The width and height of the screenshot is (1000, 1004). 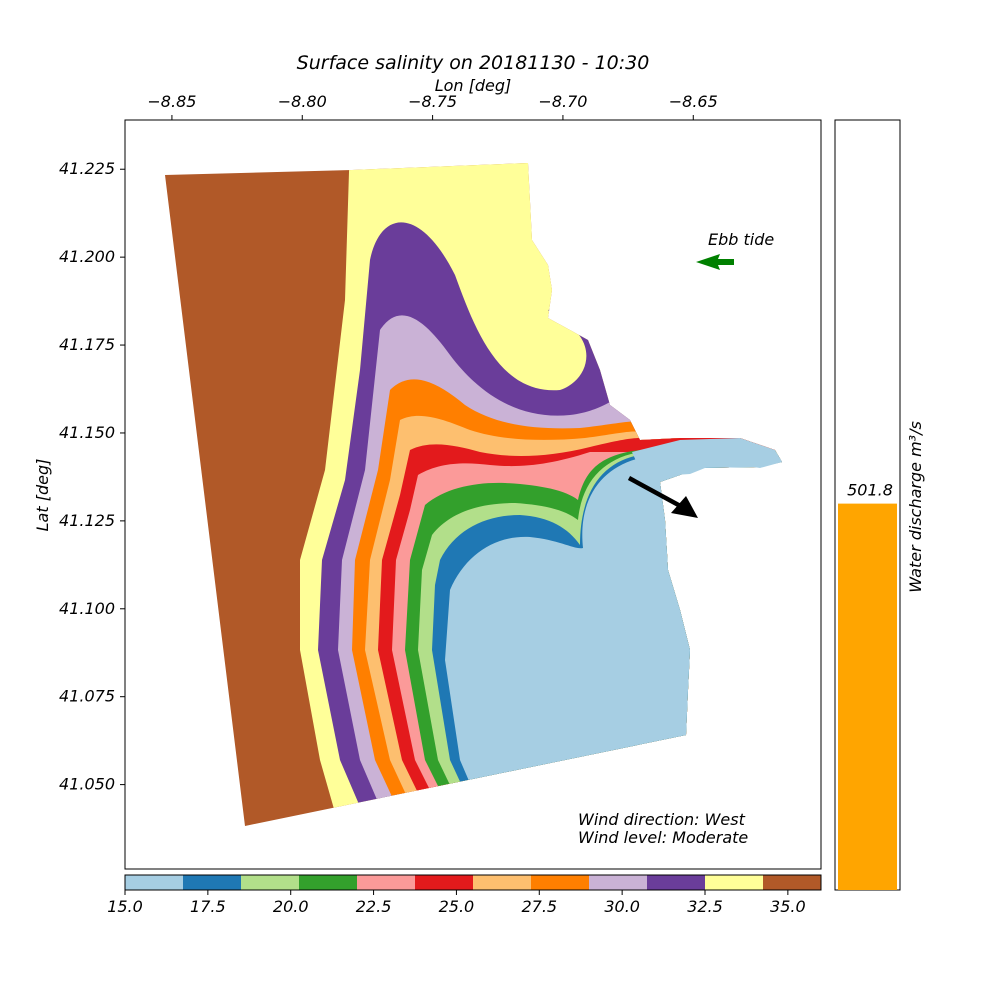 What do you see at coordinates (291, 906) in the screenshot?
I see `colorbar-tick-label: 20.0` at bounding box center [291, 906].